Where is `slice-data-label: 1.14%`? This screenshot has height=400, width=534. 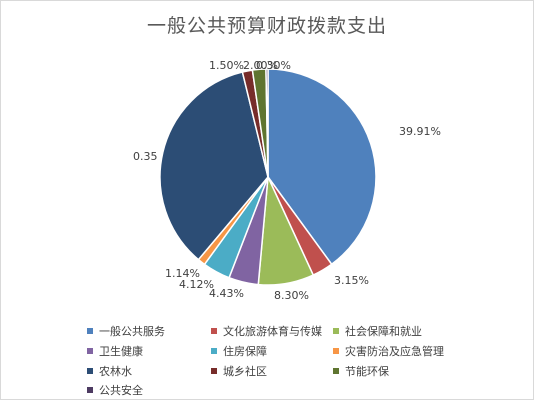
slice-data-label: 1.14% is located at coordinates (182, 273).